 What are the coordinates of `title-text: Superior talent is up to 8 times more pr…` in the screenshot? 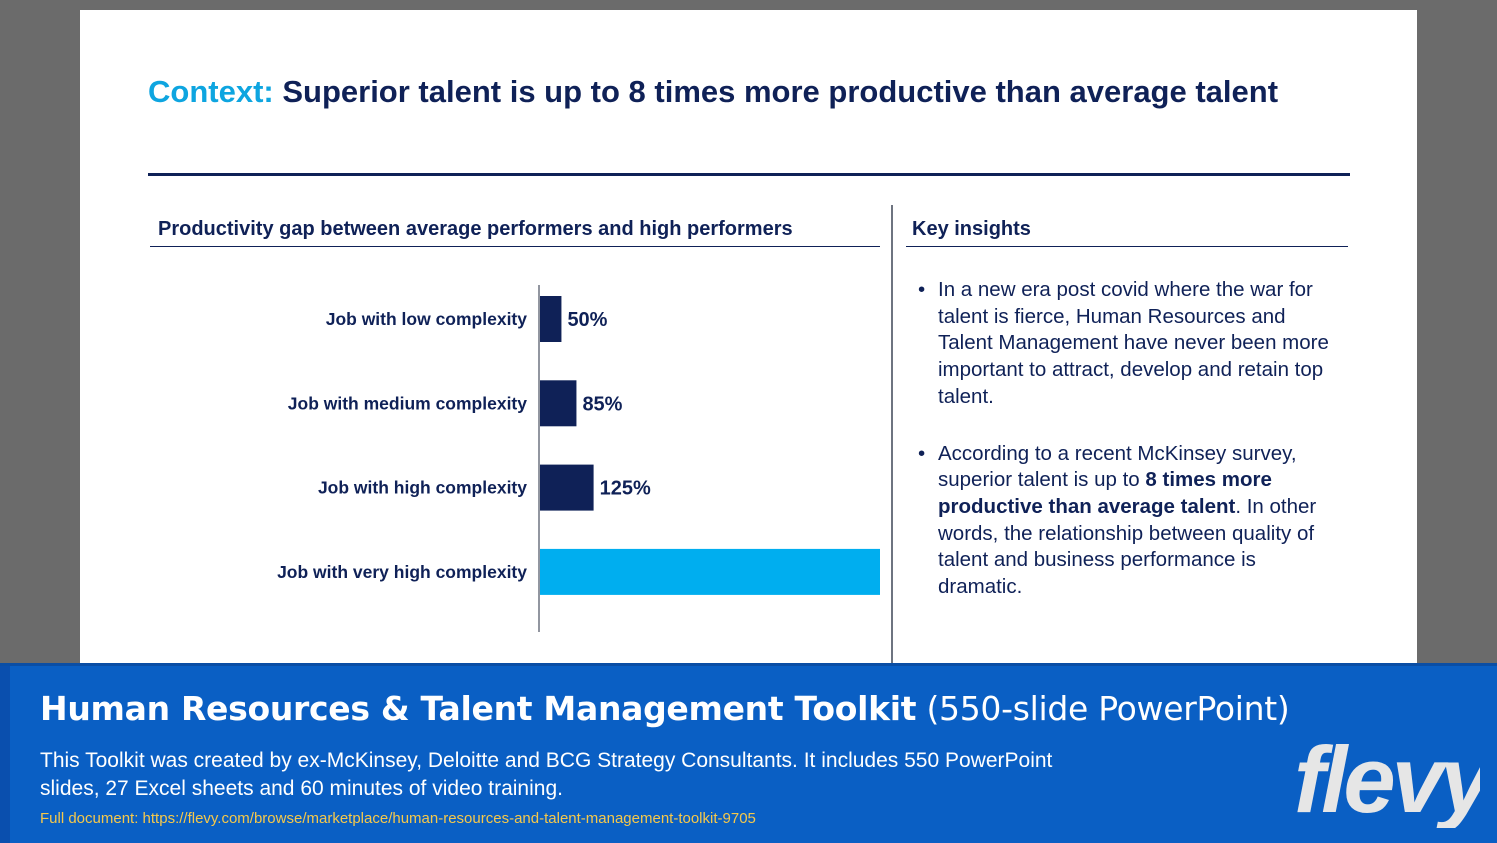 It's located at (780, 91).